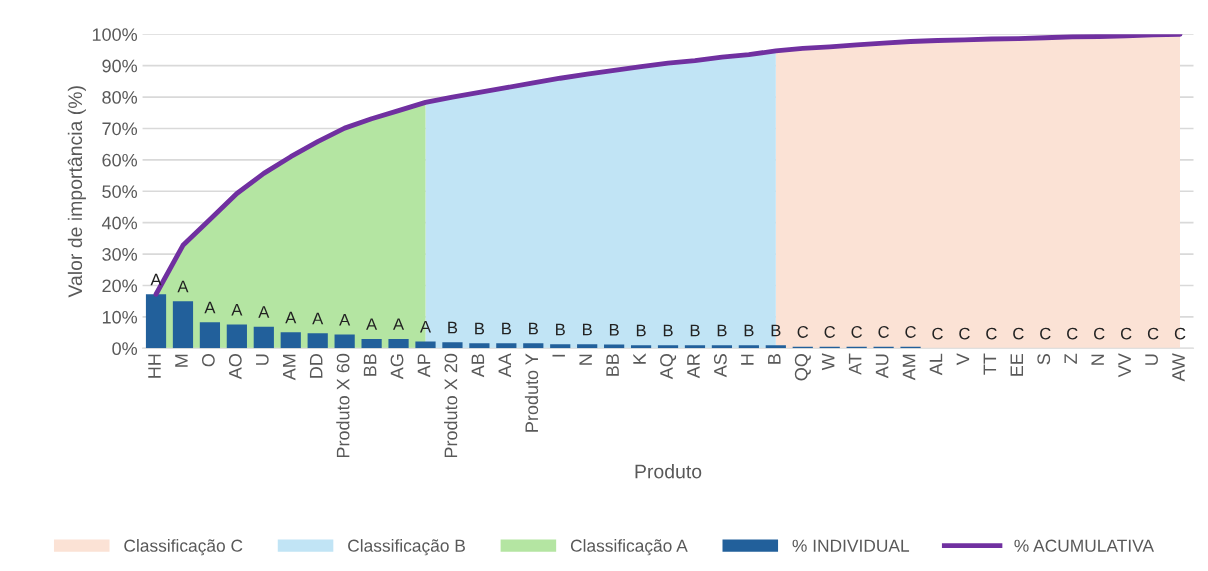 The width and height of the screenshot is (1208, 571). I want to click on y-tick-label: 80%, so click(120, 97).